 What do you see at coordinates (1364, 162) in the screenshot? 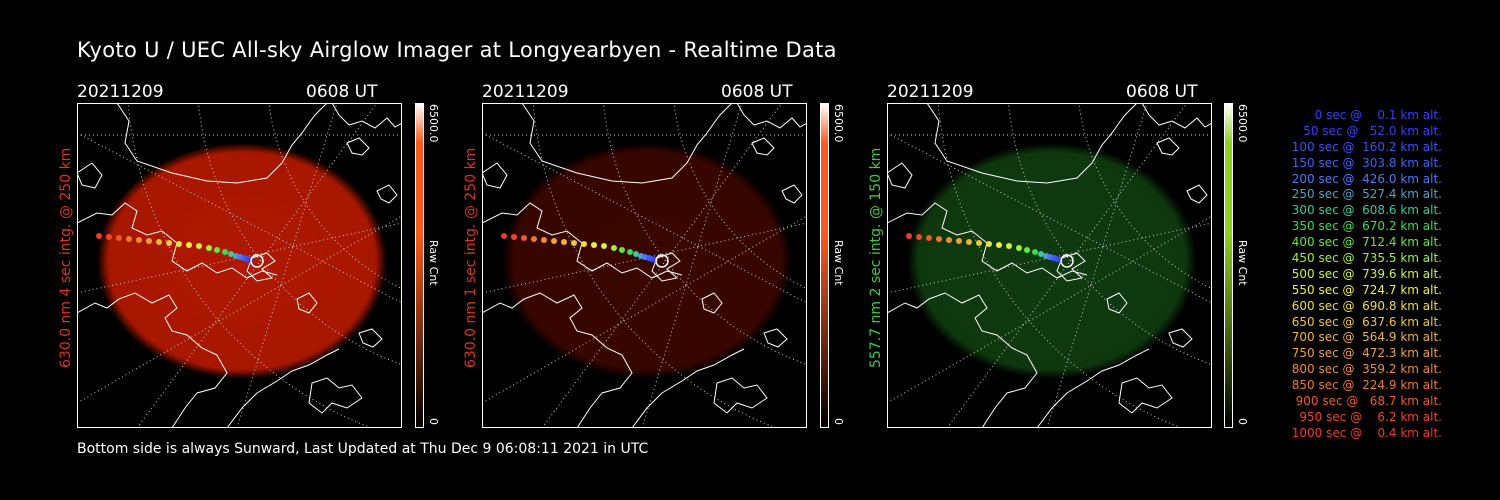
I see `legend-row: 150 sec @ 303.8 km alt.` at bounding box center [1364, 162].